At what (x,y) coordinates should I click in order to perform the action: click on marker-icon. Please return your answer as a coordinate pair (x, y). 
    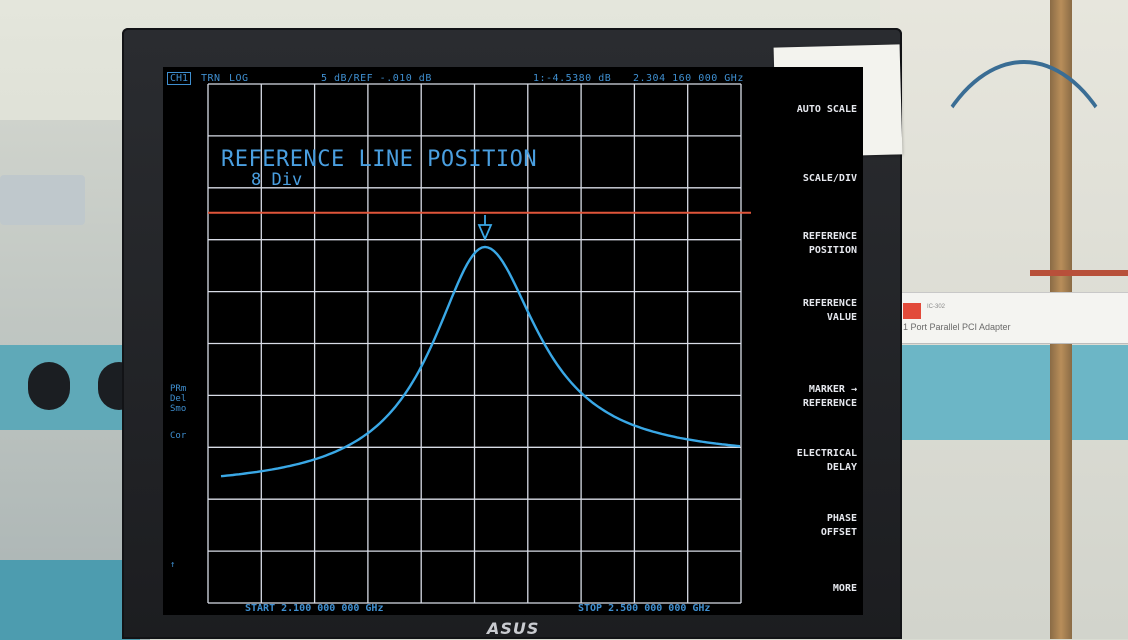
    Looking at the image, I should click on (485, 228).